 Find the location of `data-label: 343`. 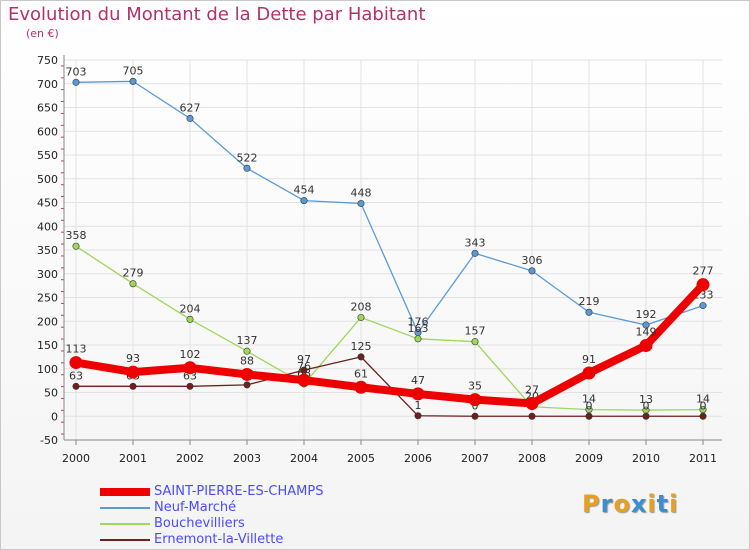

data-label: 343 is located at coordinates (475, 242).